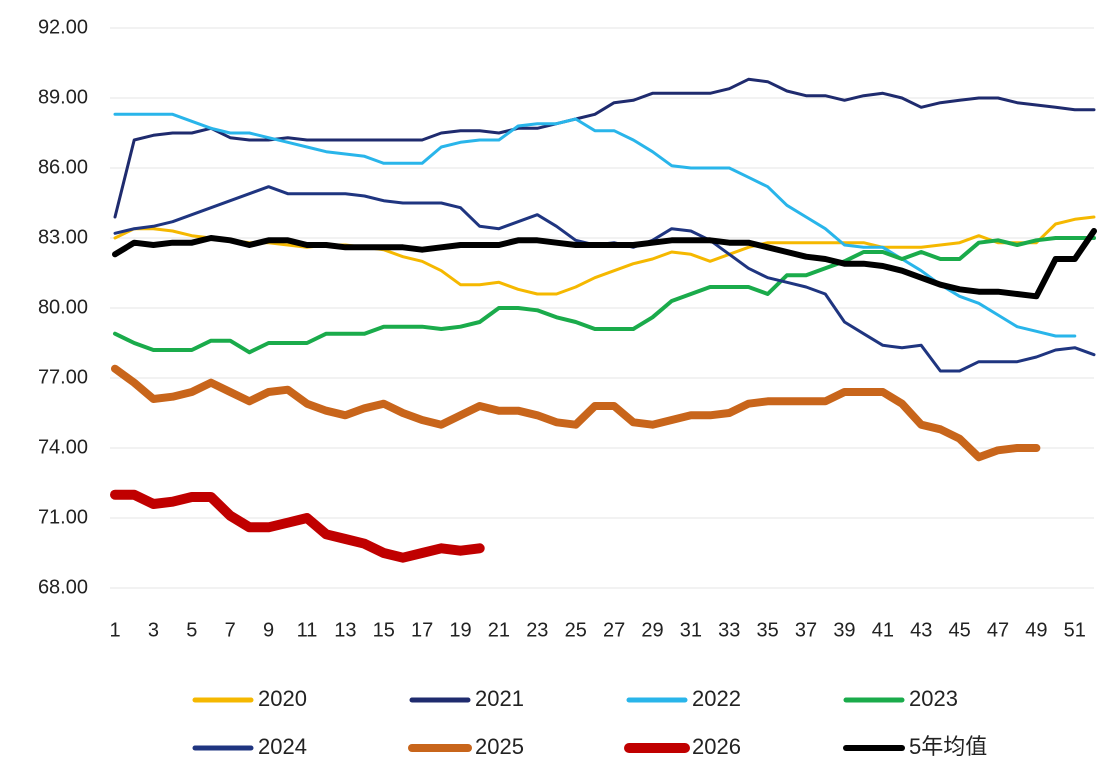  What do you see at coordinates (729, 630) in the screenshot?
I see `x-tick-label: 33` at bounding box center [729, 630].